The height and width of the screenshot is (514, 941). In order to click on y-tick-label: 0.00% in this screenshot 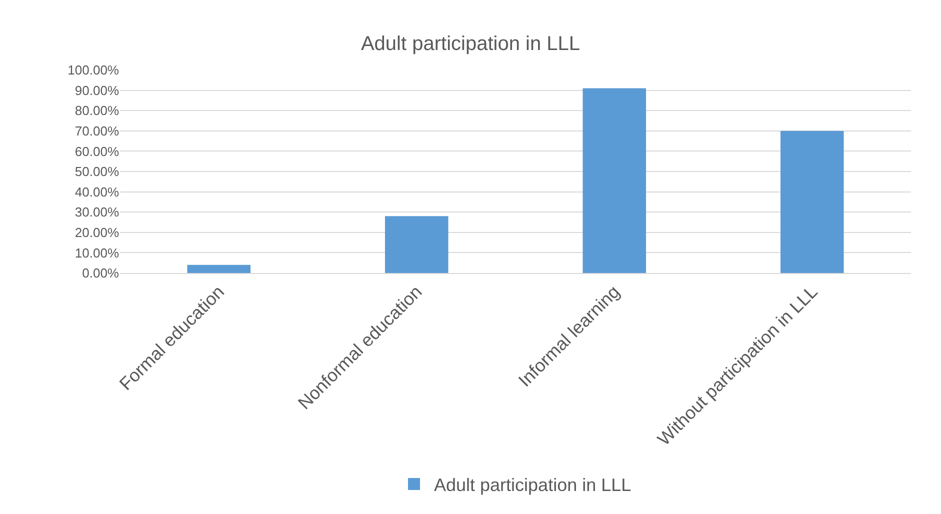, I will do `click(101, 273)`.